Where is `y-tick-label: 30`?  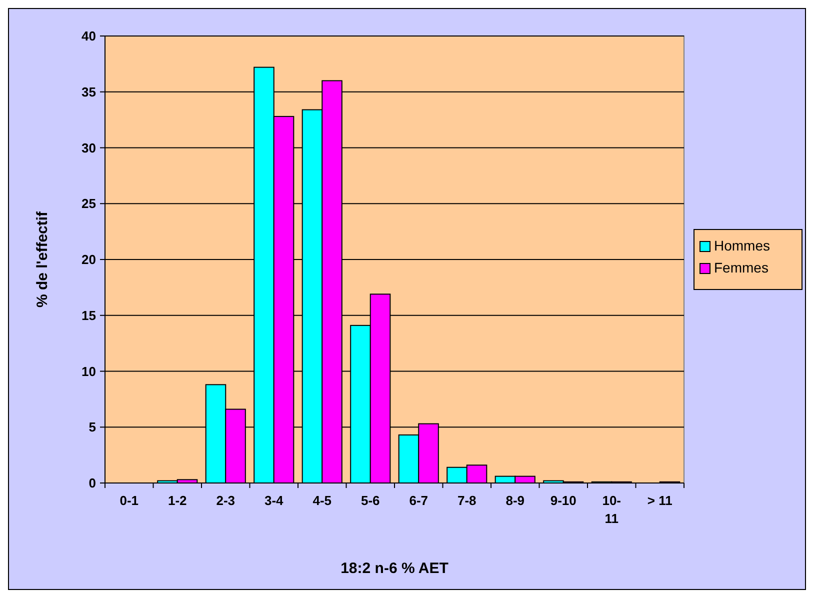 y-tick-label: 30 is located at coordinates (89, 148).